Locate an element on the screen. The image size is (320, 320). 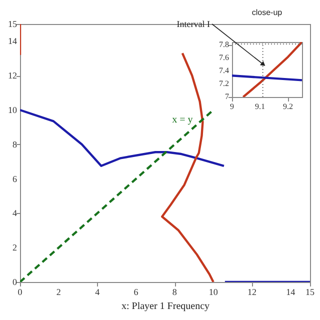
x-tick-label: 6 is located at coordinates (136, 292).